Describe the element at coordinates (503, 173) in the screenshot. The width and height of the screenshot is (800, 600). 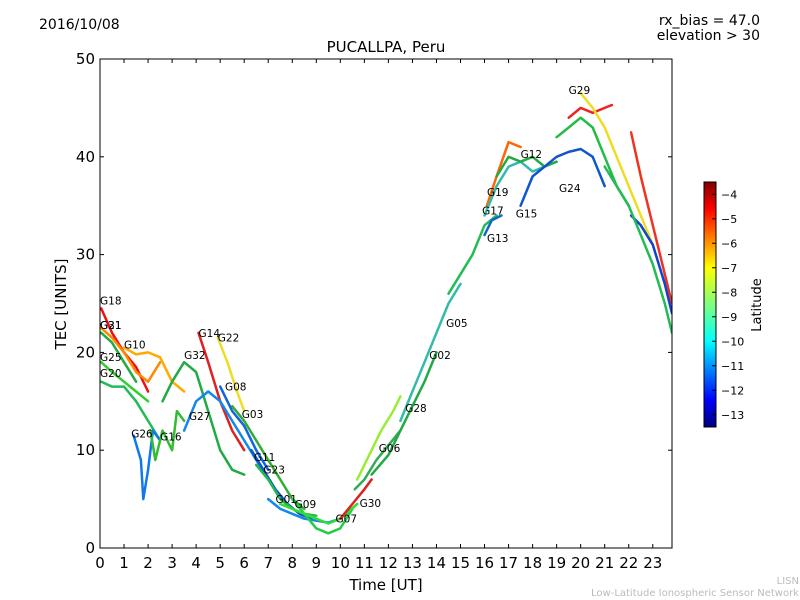
I see `series-line-g19` at that location.